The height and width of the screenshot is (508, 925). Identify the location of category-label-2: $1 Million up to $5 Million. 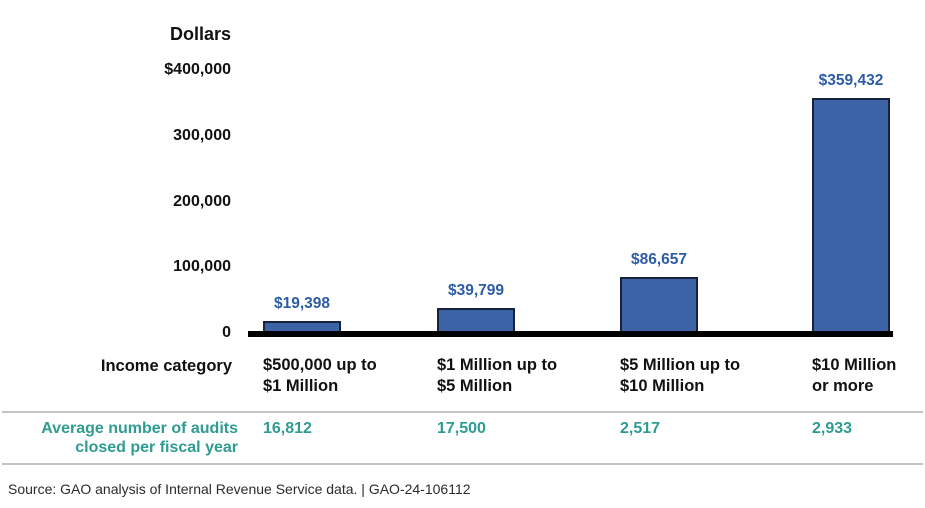
(497, 375).